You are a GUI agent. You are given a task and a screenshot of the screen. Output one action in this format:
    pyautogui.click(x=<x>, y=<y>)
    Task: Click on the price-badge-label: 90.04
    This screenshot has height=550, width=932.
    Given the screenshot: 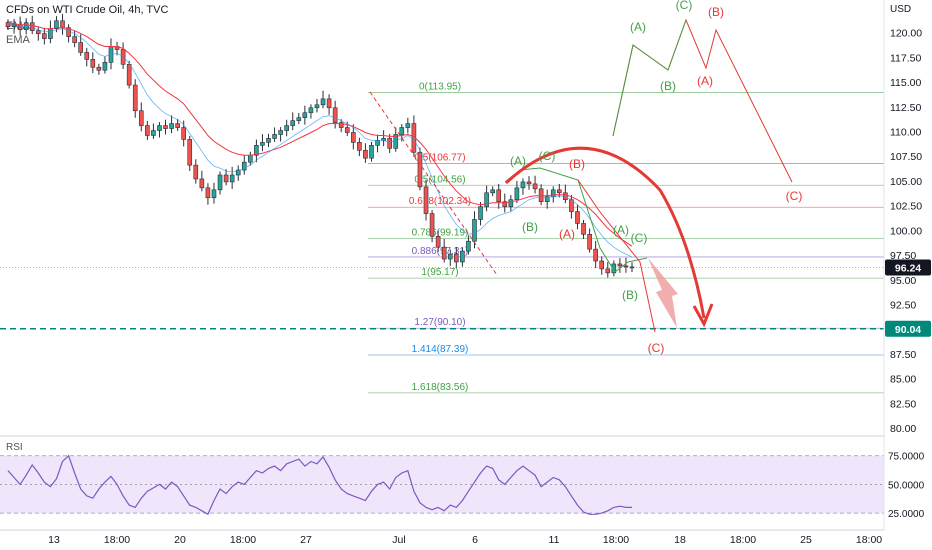 What is the action you would take?
    pyautogui.click(x=908, y=330)
    